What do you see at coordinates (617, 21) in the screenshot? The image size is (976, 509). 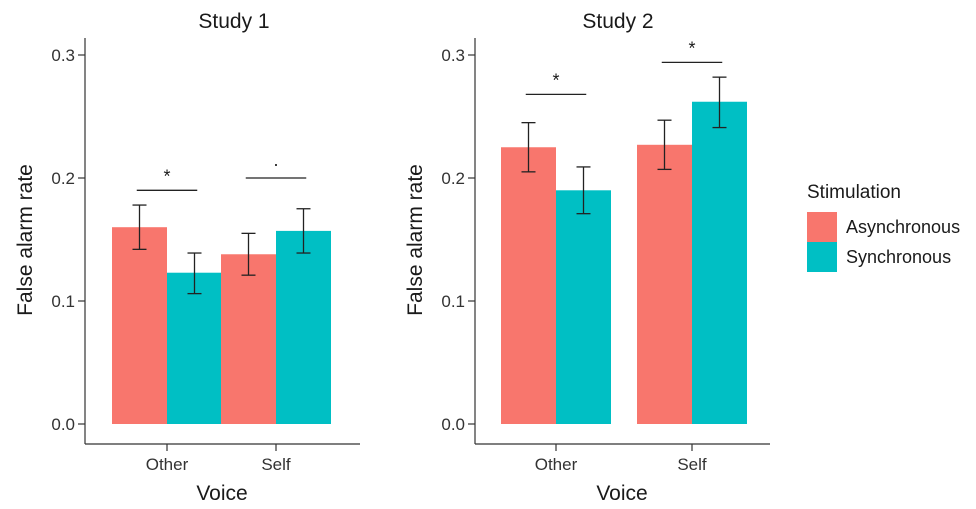 I see `panel-title: Study 2` at bounding box center [617, 21].